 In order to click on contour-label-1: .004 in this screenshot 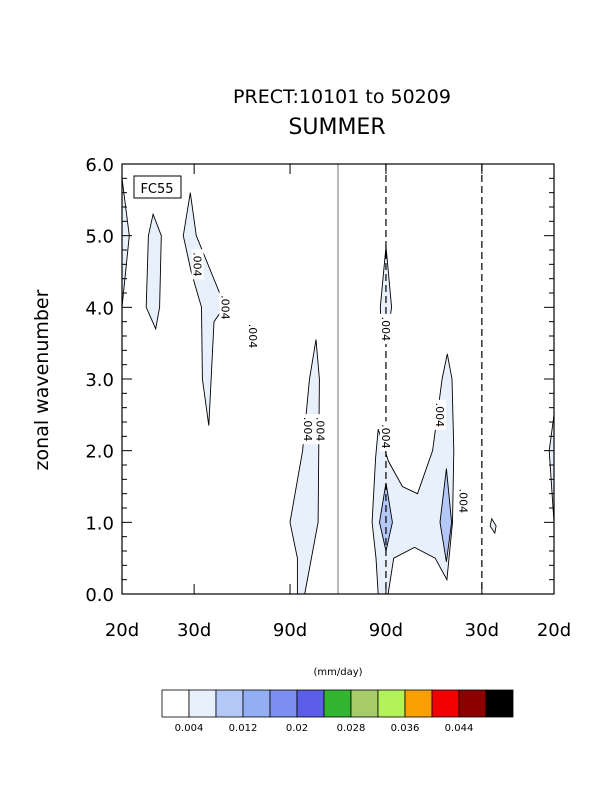, I will do `click(197, 264)`.